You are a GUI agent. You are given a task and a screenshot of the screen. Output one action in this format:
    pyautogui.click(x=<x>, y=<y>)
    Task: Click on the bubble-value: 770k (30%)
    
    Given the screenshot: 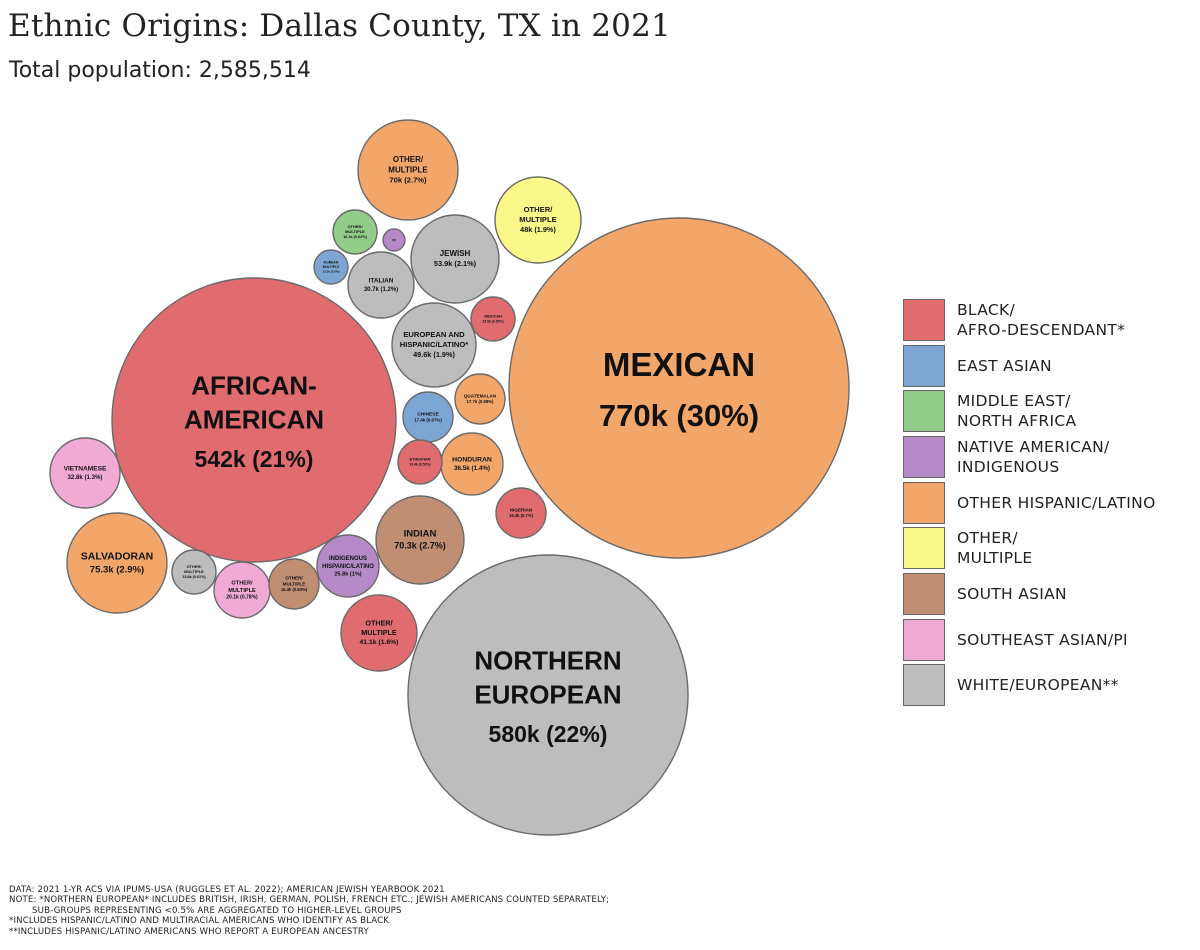 What is the action you would take?
    pyautogui.click(x=679, y=415)
    